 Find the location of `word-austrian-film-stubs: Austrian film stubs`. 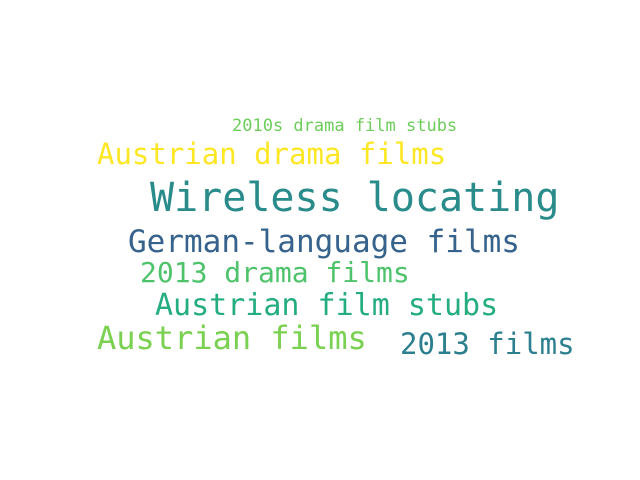

word-austrian-film-stubs: Austrian film stubs is located at coordinates (327, 305).